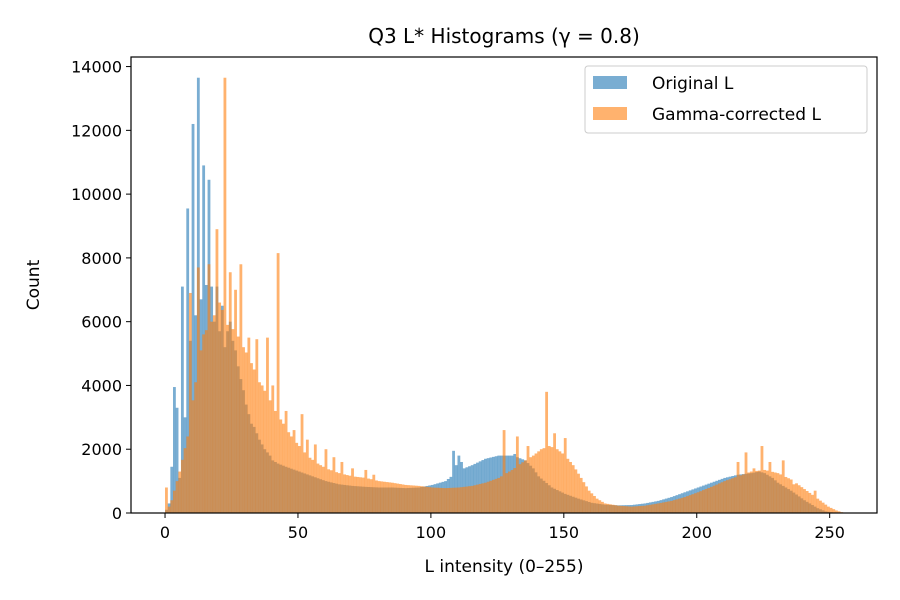 This screenshot has width=900, height=600. I want to click on y-tick-label: 8000, so click(101, 258).